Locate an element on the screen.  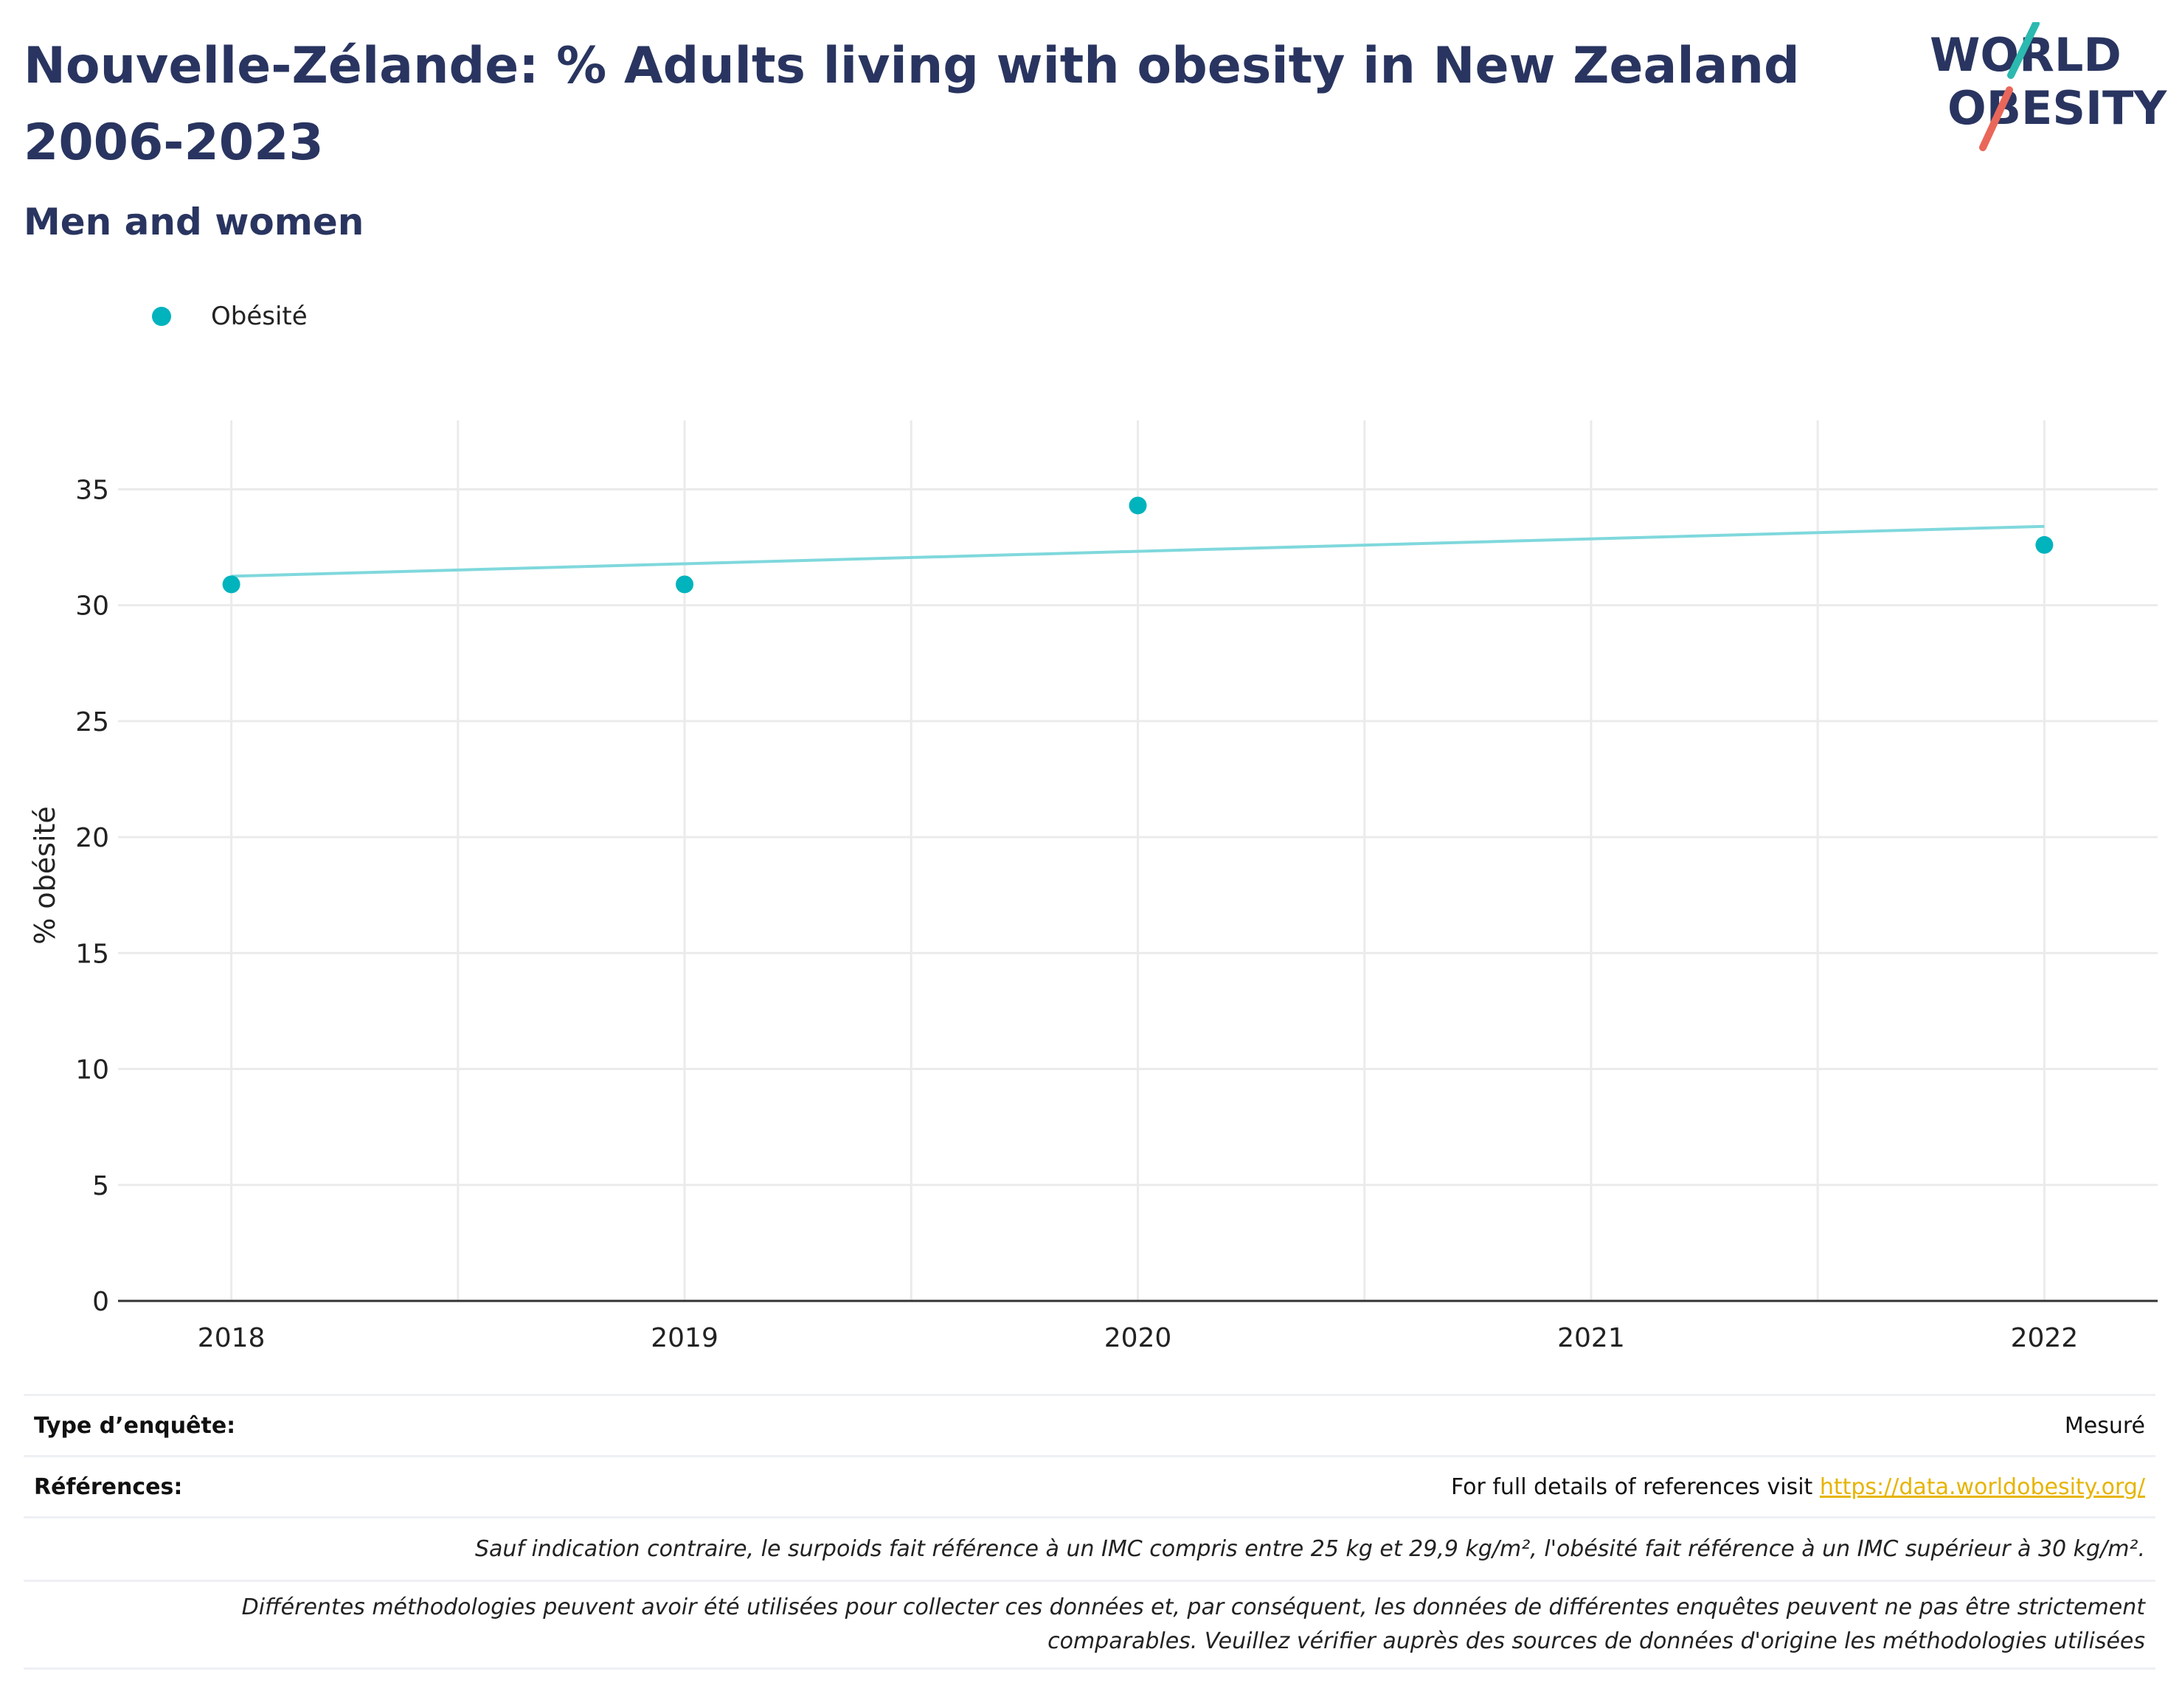
survey-type-label: Type d’enquête: is located at coordinates (135, 1425).